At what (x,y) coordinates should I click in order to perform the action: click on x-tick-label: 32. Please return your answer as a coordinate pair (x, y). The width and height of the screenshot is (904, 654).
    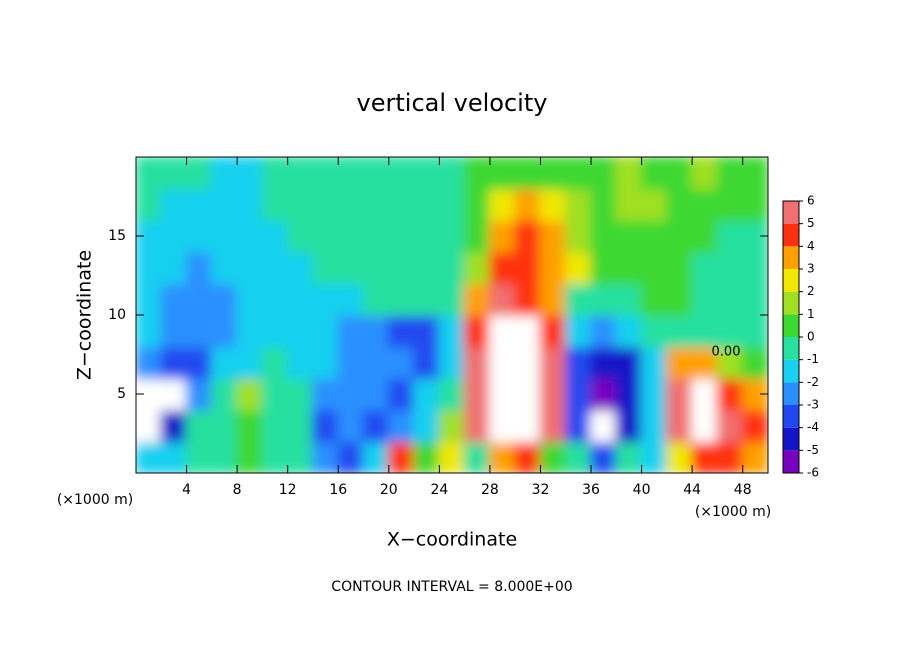
    Looking at the image, I should click on (541, 490).